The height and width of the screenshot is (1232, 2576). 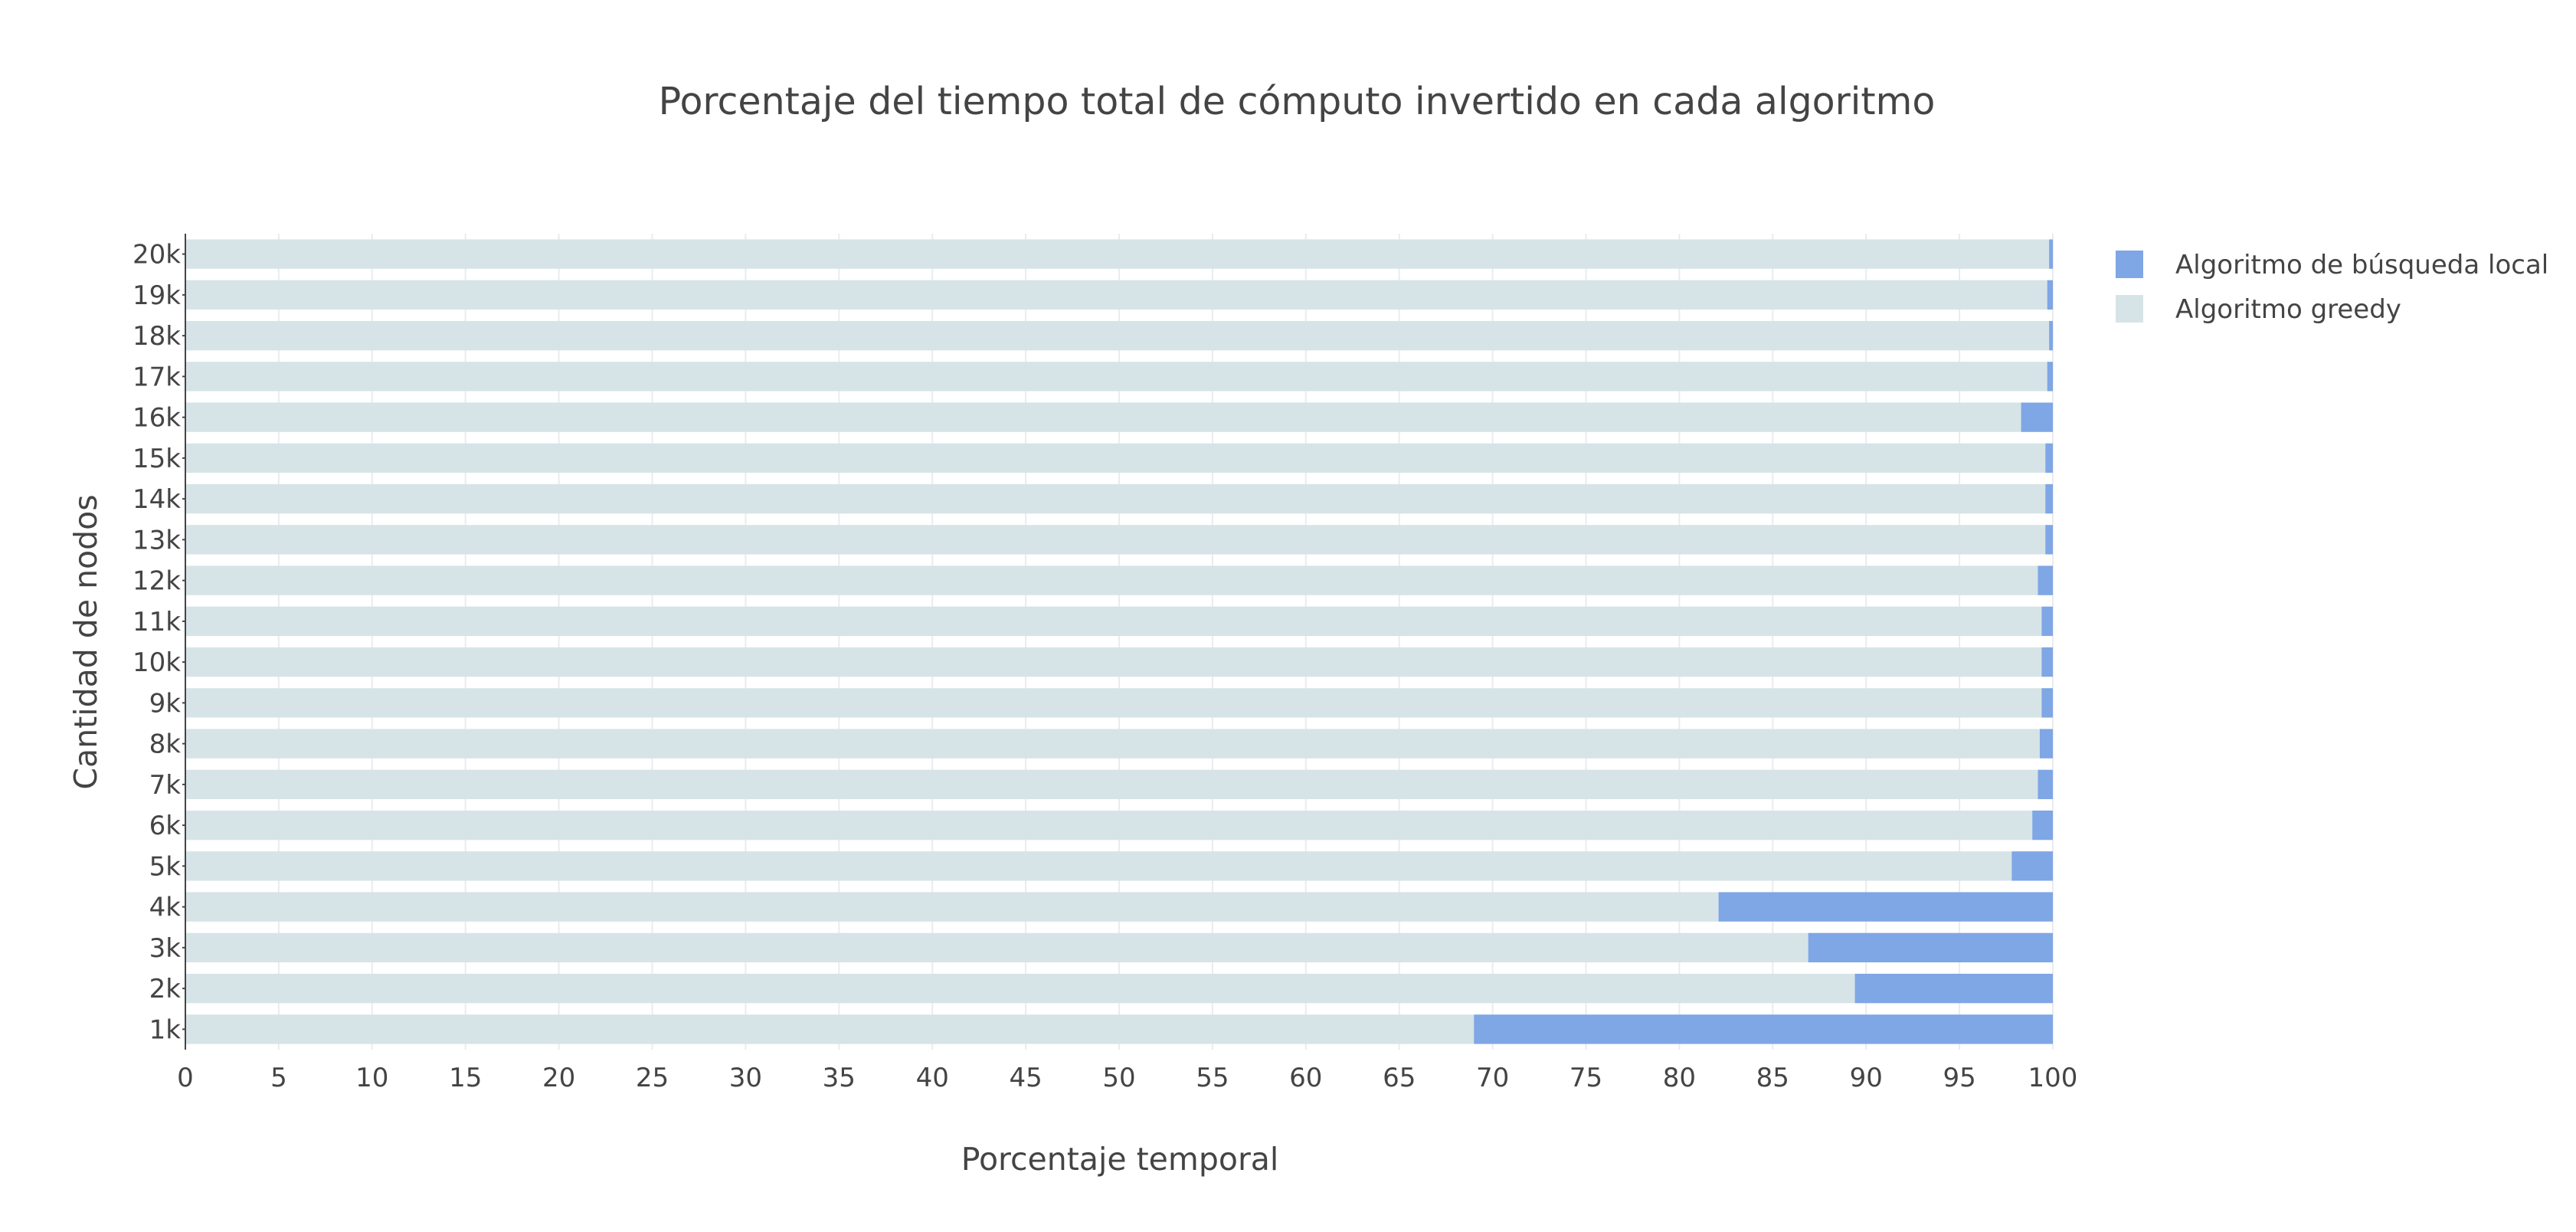 What do you see at coordinates (85, 641) in the screenshot?
I see `y-axis-title: Cantidad de nodos` at bounding box center [85, 641].